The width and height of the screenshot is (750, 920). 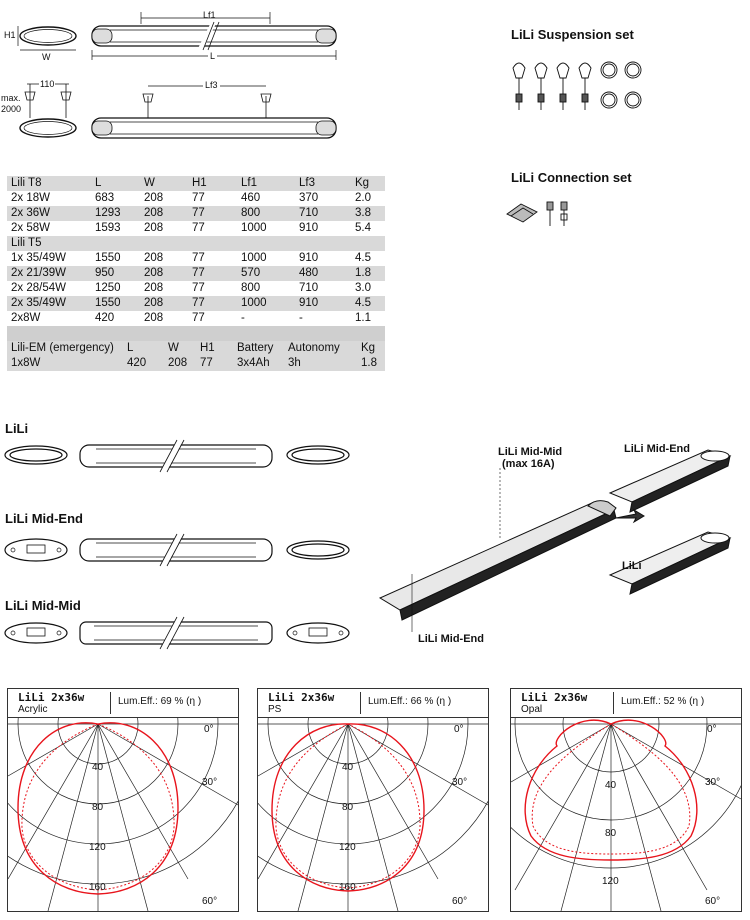 I want to click on assembly-illustration, so click(x=555, y=540).